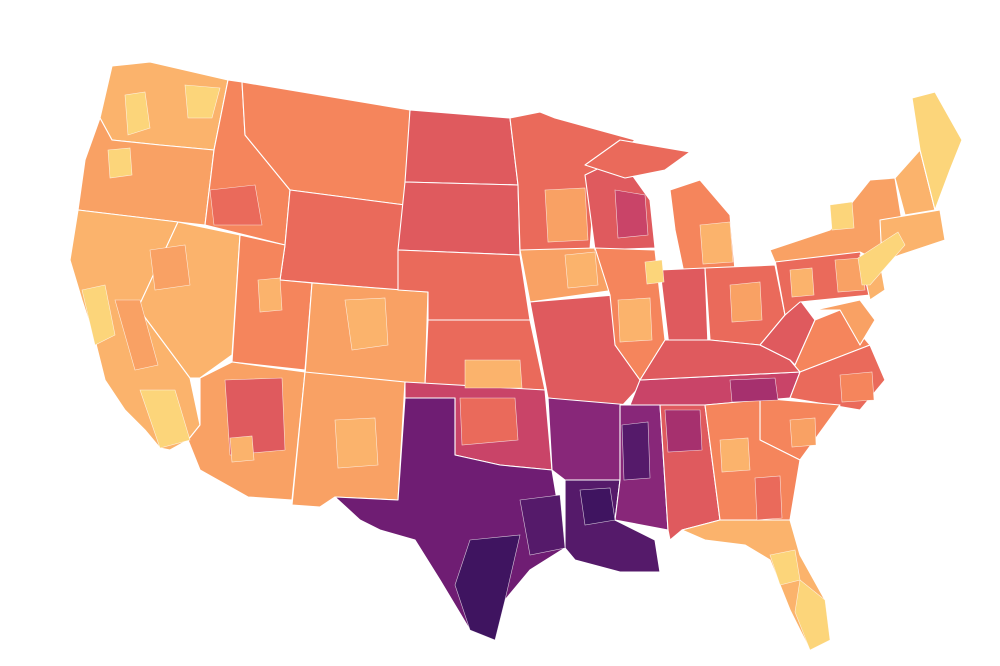 This screenshot has width=1000, height=666. Describe the element at coordinates (120, 163) in the screenshot. I see `subregion-portland` at that location.